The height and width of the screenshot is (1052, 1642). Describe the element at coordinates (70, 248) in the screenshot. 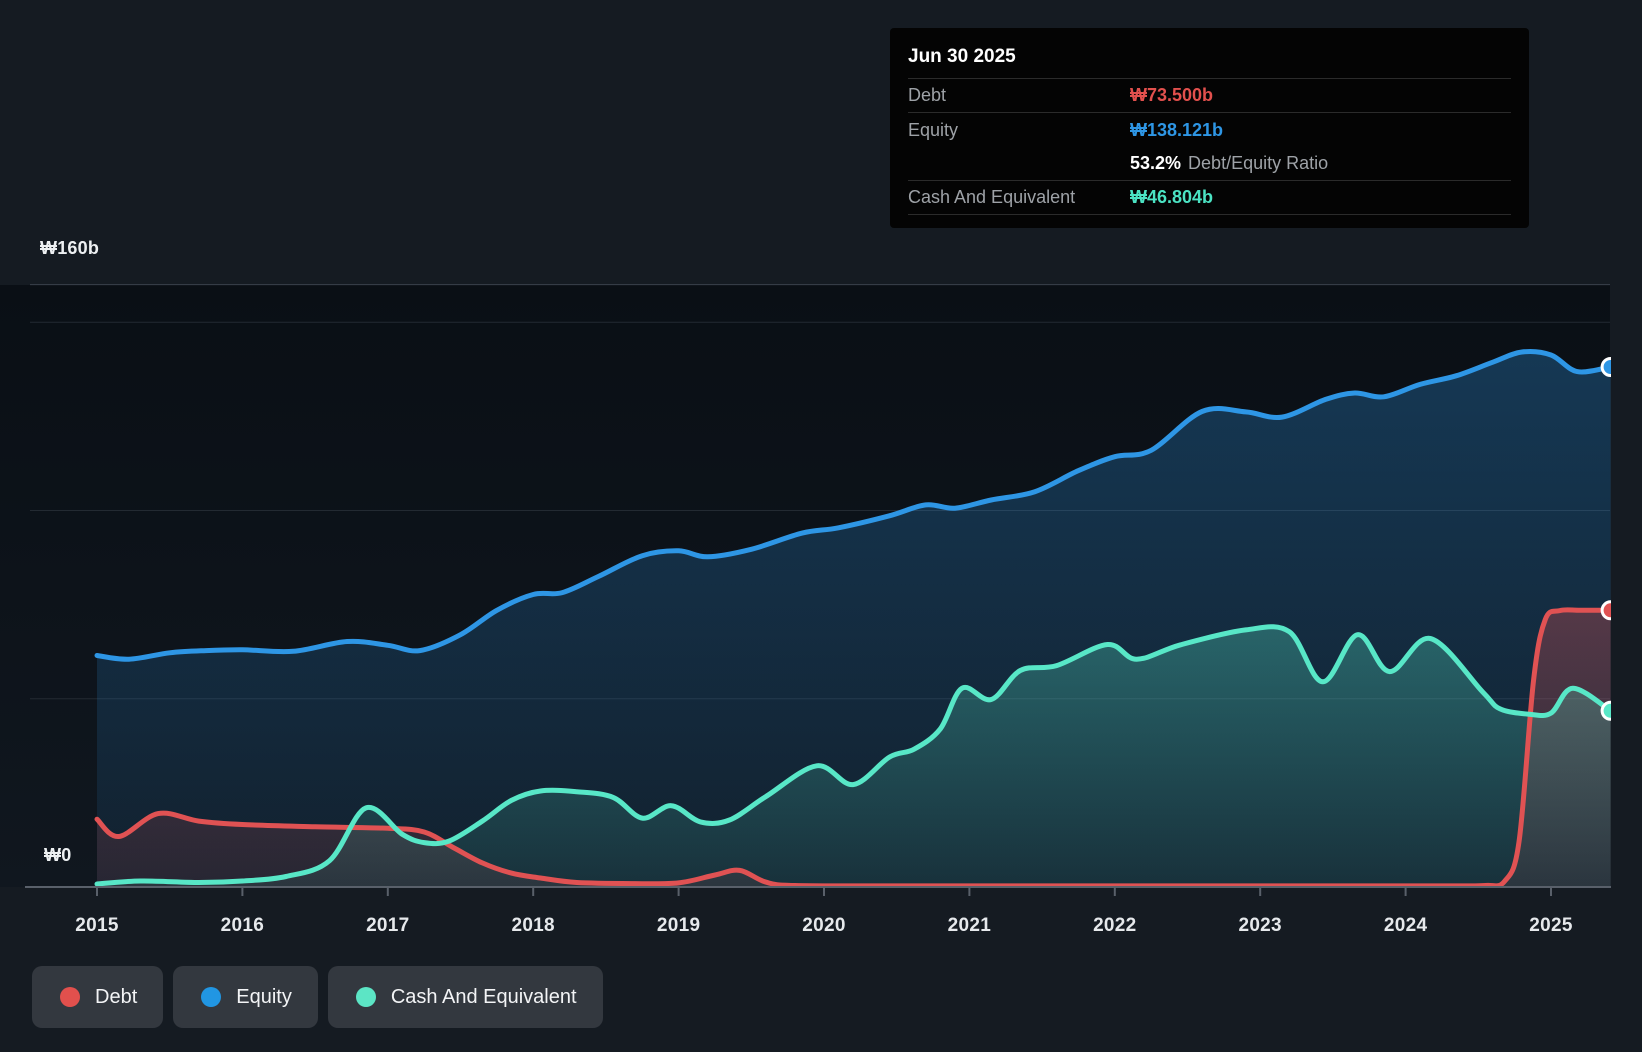

I see `y-axis-max-label: ₩160b` at that location.